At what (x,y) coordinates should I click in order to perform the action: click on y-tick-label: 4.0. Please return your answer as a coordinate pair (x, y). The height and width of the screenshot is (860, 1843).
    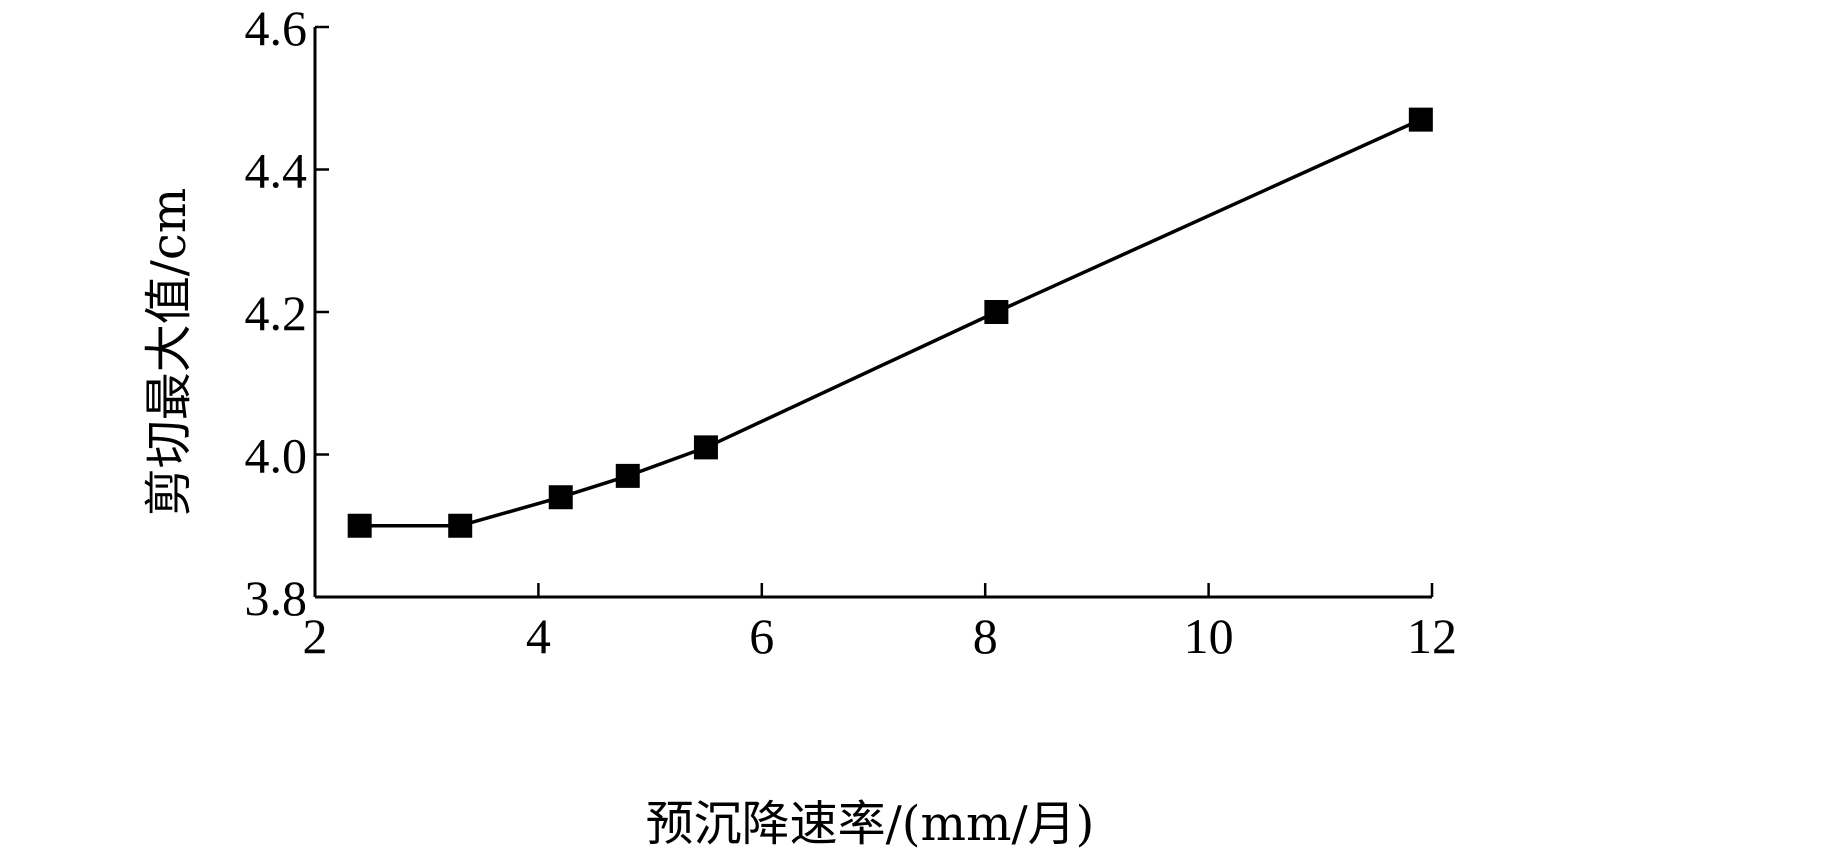
    Looking at the image, I should click on (276, 456).